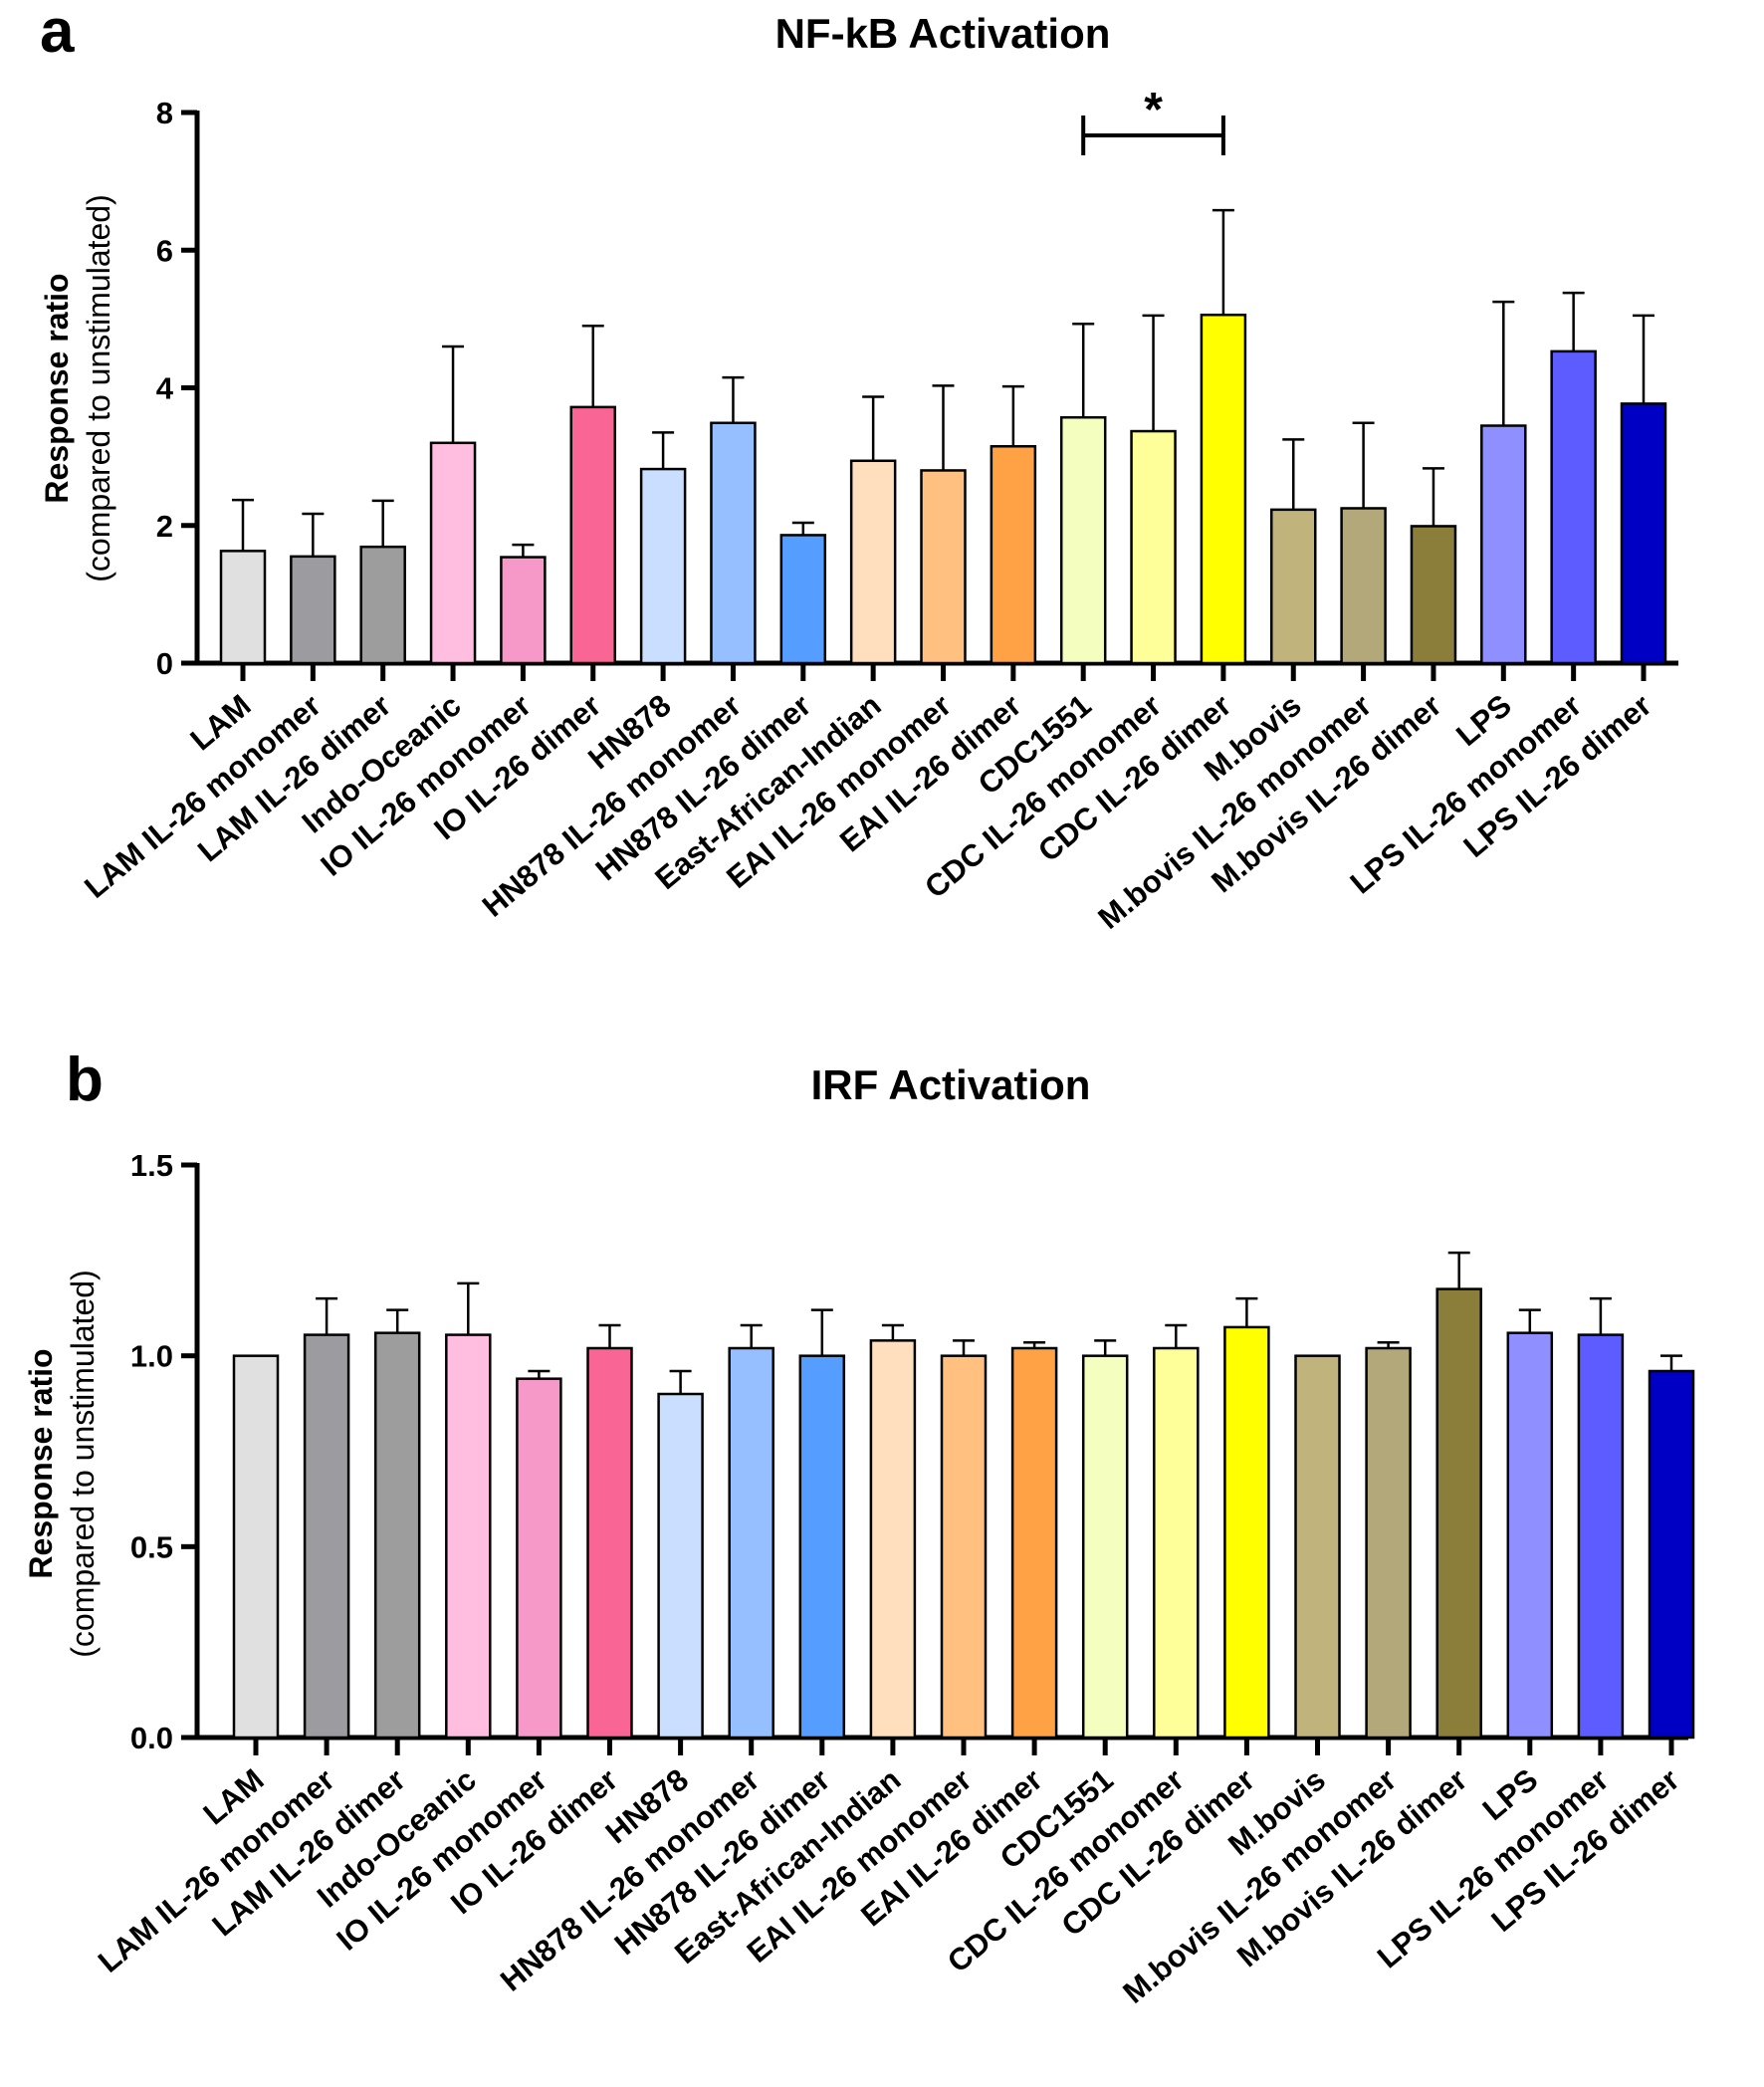 Image resolution: width=1764 pixels, height=2087 pixels. I want to click on panel-b-ytick-label: 0.0, so click(151, 1738).